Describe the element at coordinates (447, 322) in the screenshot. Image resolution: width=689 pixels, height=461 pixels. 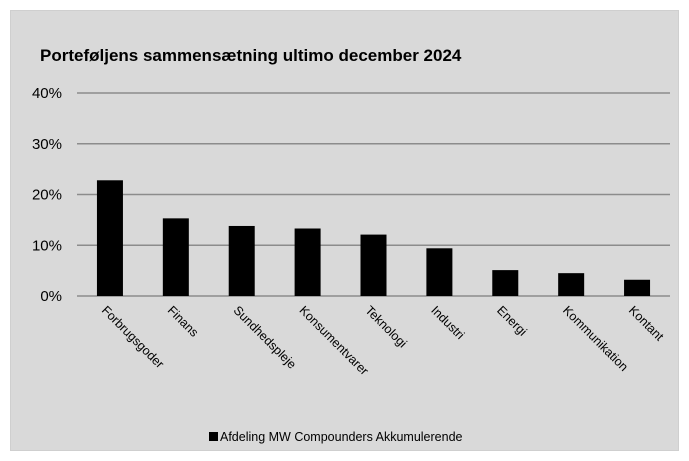
I see `category-label: Industri` at that location.